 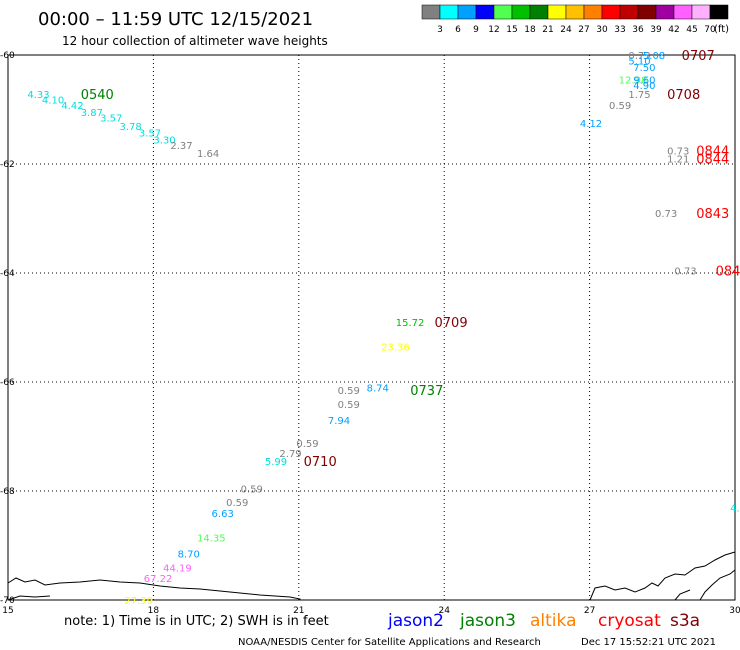 I want to click on track-time-label: 0737, so click(x=426, y=391).